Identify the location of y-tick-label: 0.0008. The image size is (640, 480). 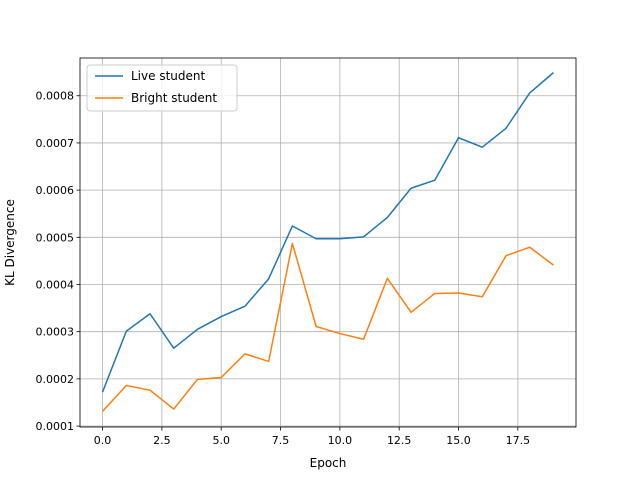
(55, 96).